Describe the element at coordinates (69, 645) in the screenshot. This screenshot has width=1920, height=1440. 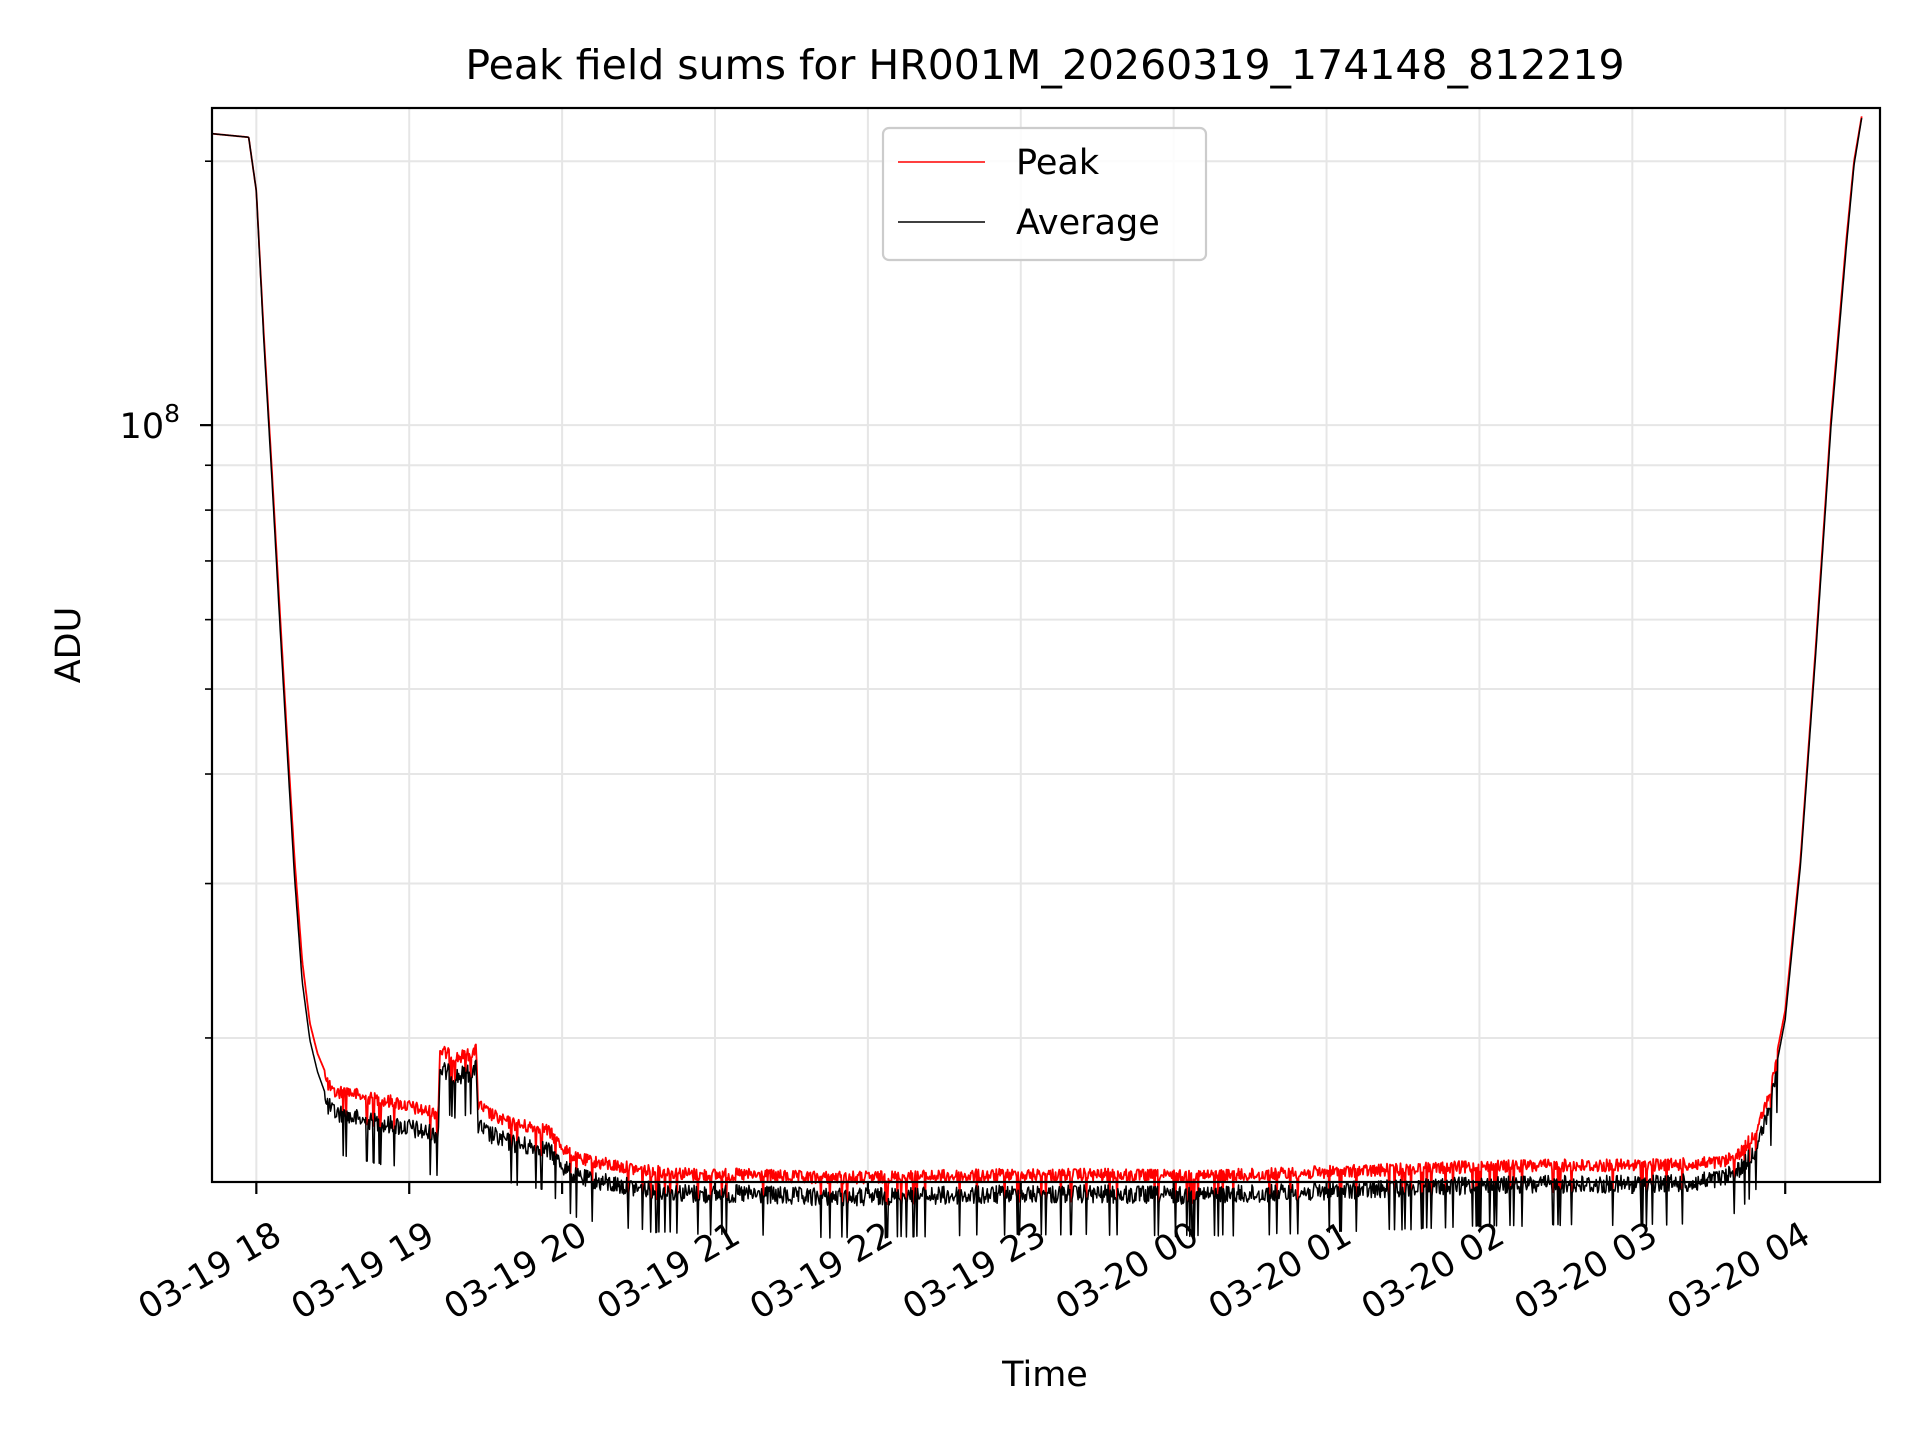
I see `y-axis-label: ADU` at that location.